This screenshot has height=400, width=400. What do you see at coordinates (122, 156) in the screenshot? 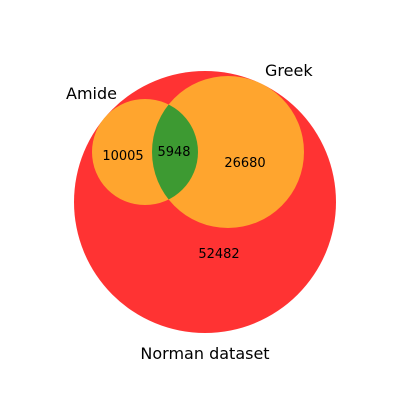
I see `amide-only-count: 10005` at bounding box center [122, 156].